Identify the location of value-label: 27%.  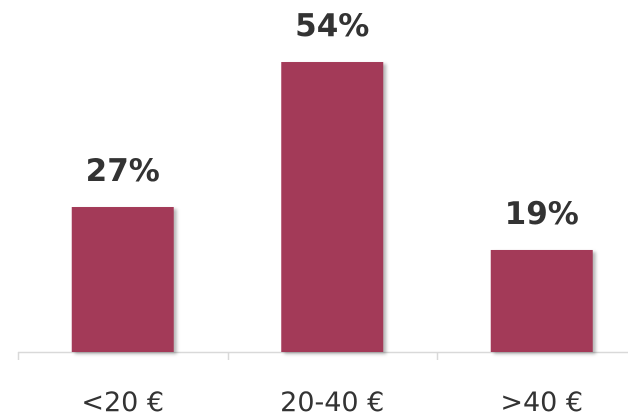
(123, 171).